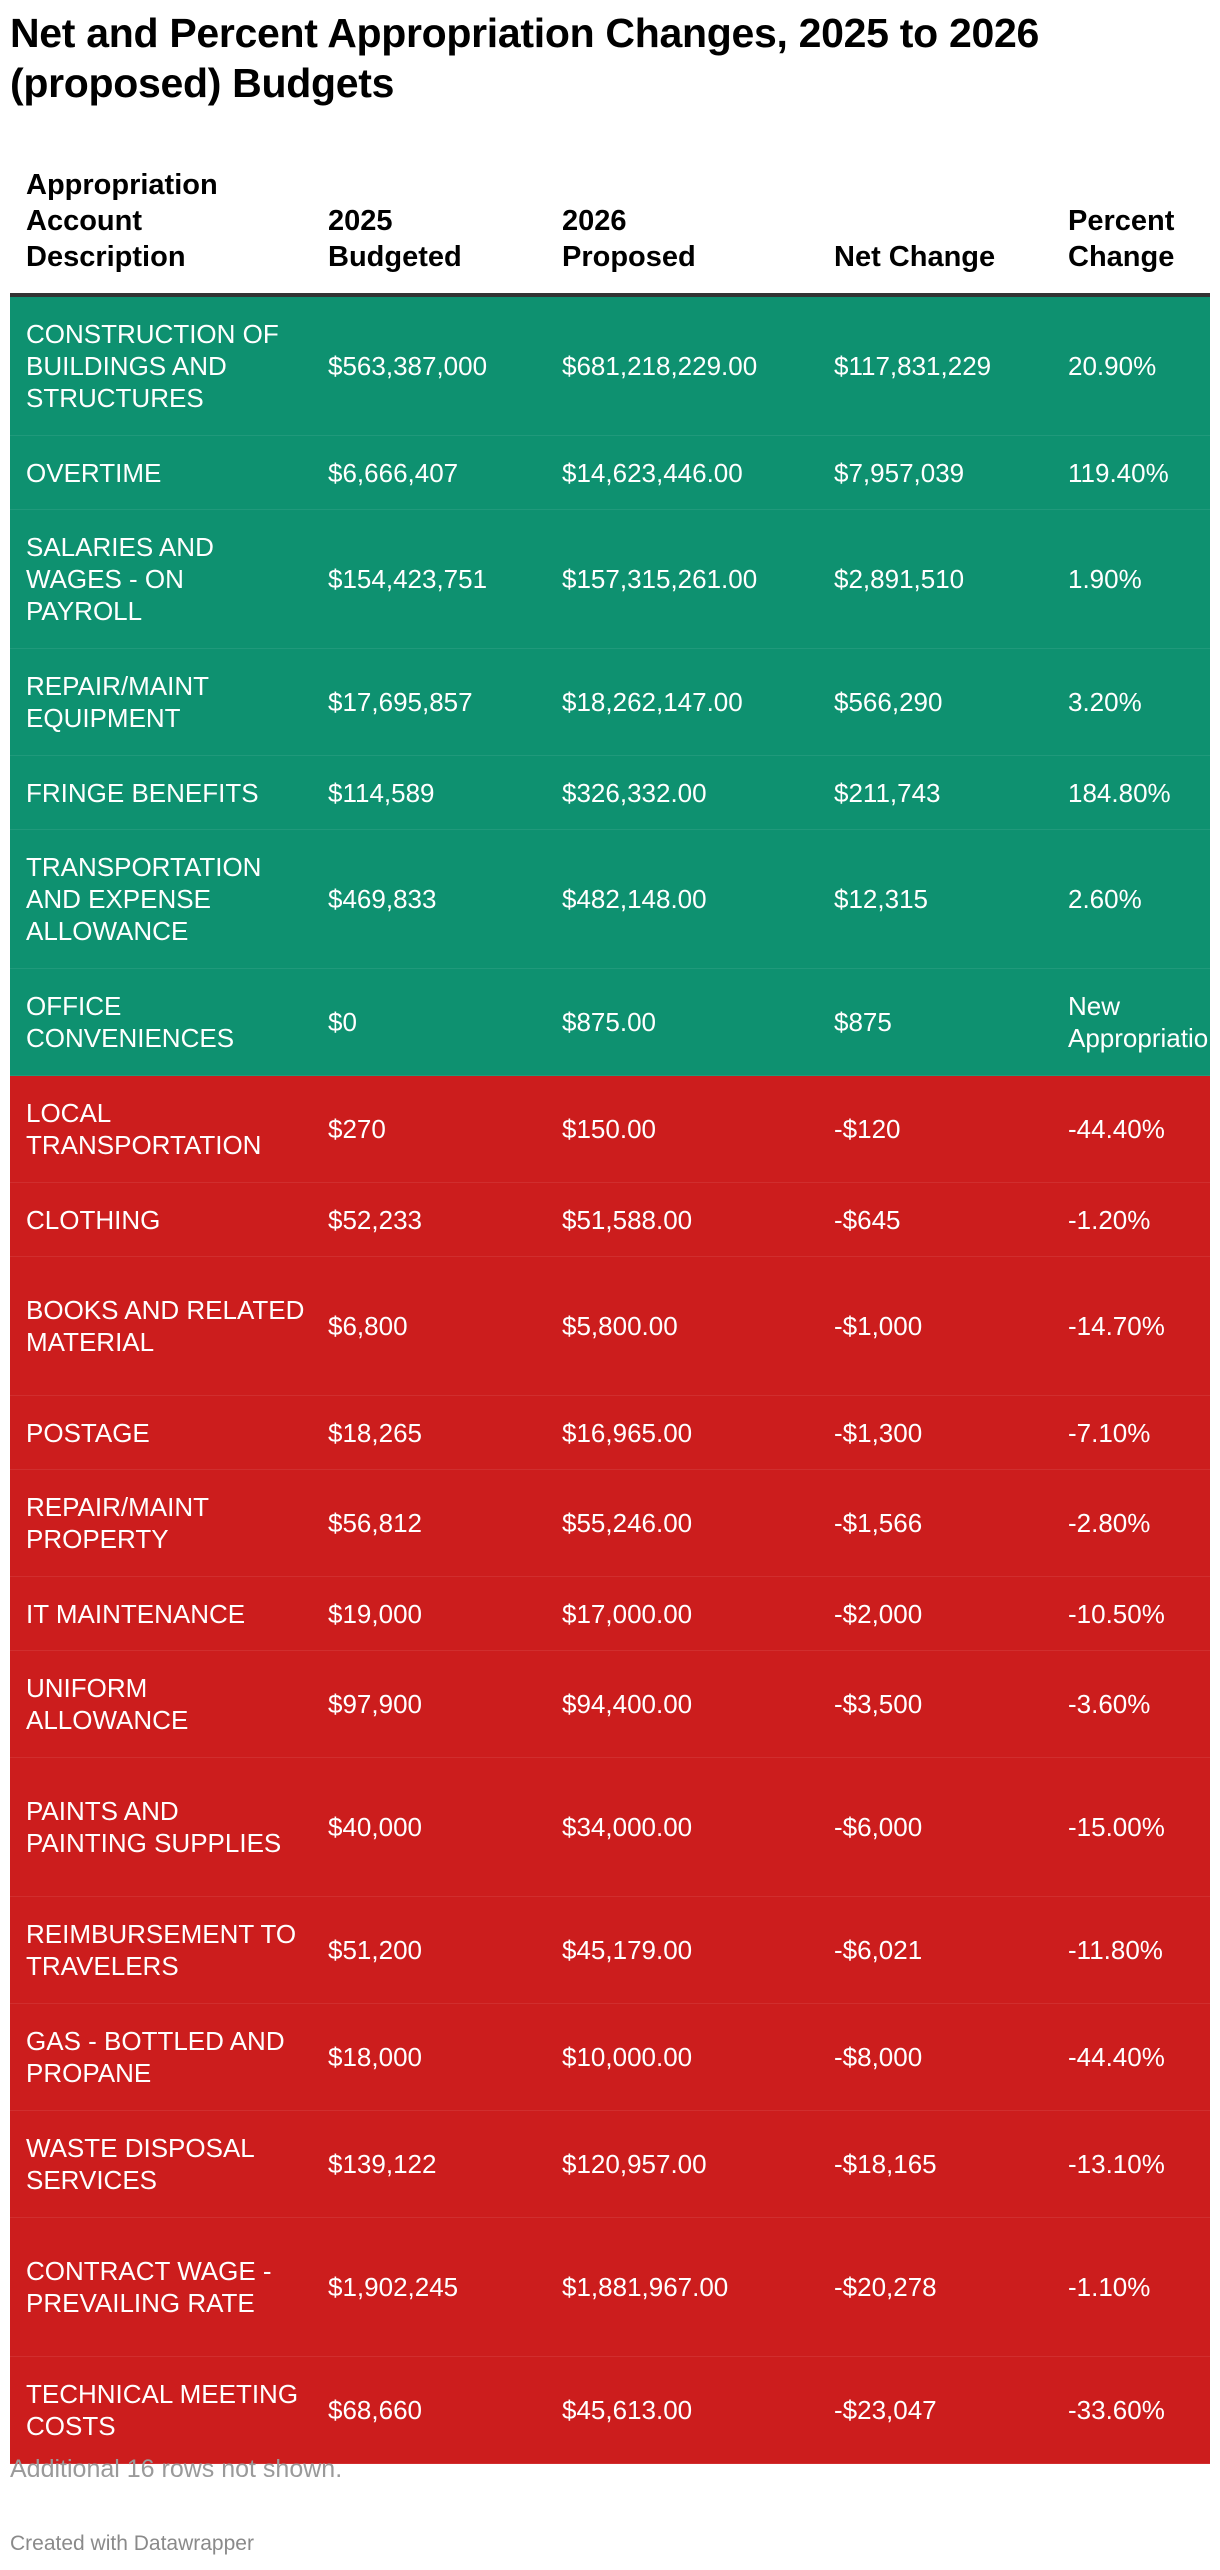 The height and width of the screenshot is (2570, 1220). What do you see at coordinates (629, 239) in the screenshot?
I see `column-header-2026-proposed: 2026 Proposed` at bounding box center [629, 239].